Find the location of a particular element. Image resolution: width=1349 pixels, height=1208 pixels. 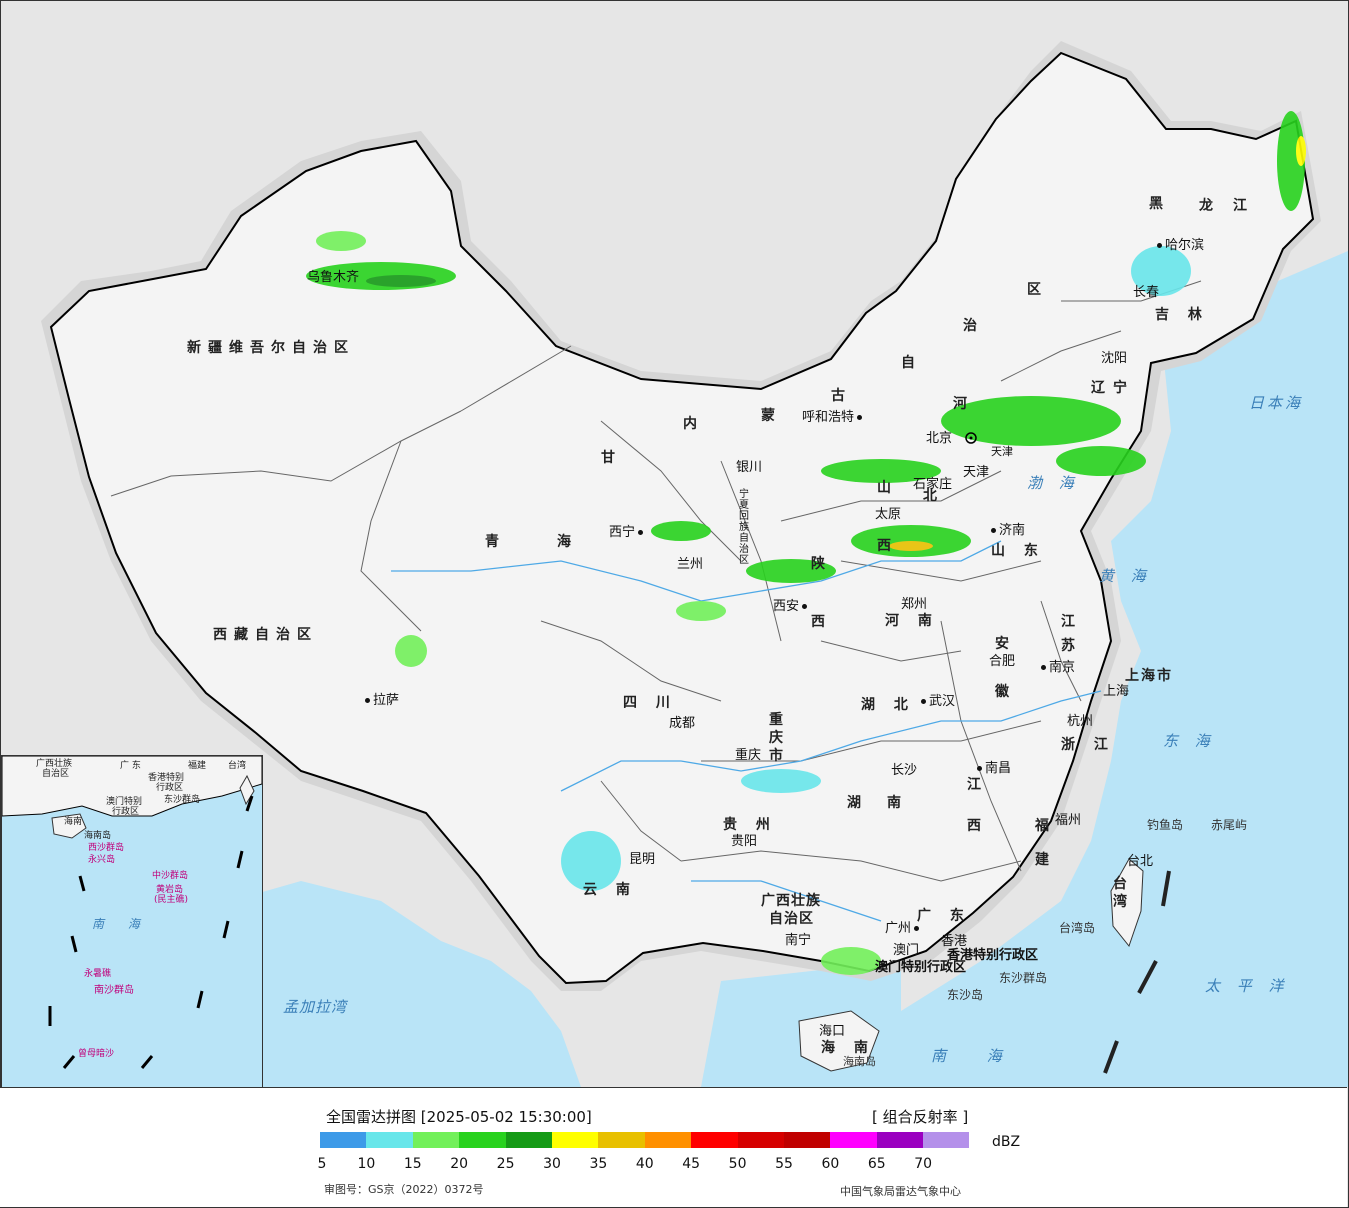

legend-product: [ 组合反射率 ] is located at coordinates (920, 1117).